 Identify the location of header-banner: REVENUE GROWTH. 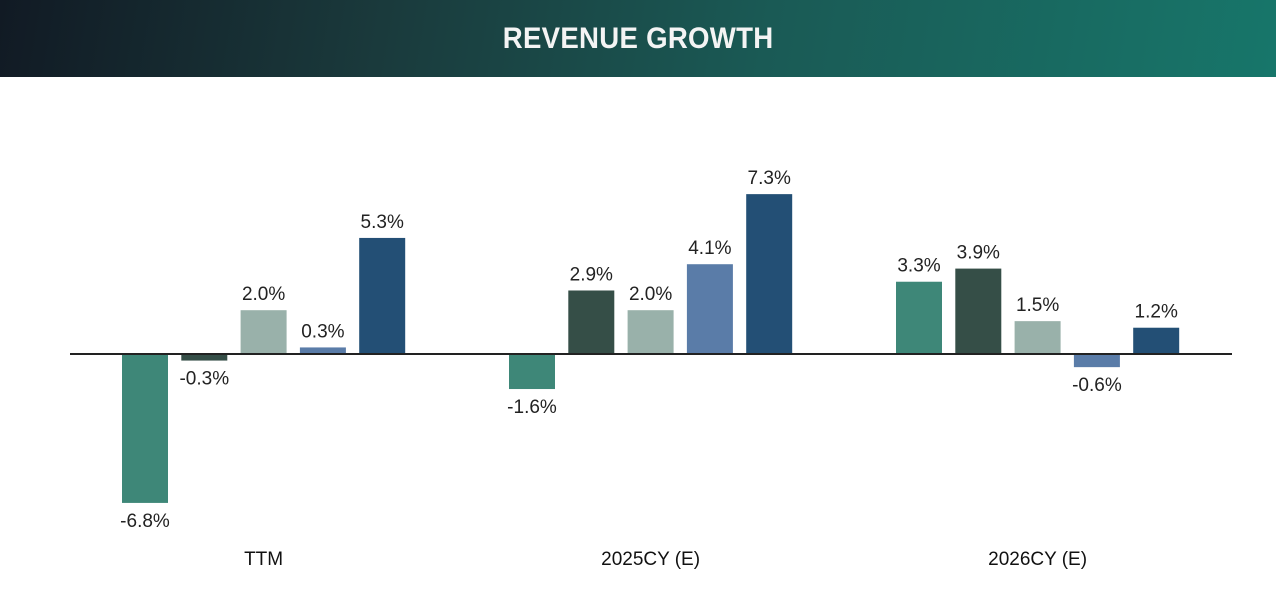
(638, 38).